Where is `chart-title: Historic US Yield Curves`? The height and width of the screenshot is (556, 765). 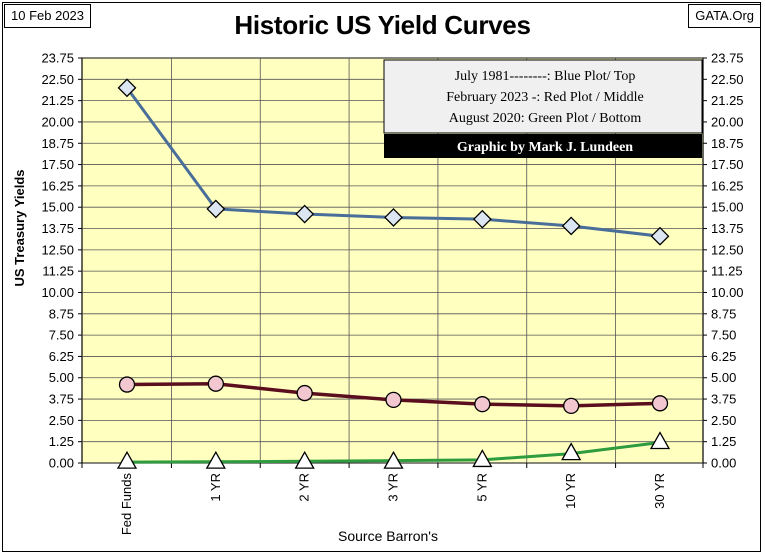
chart-title: Historic US Yield Curves is located at coordinates (382, 25).